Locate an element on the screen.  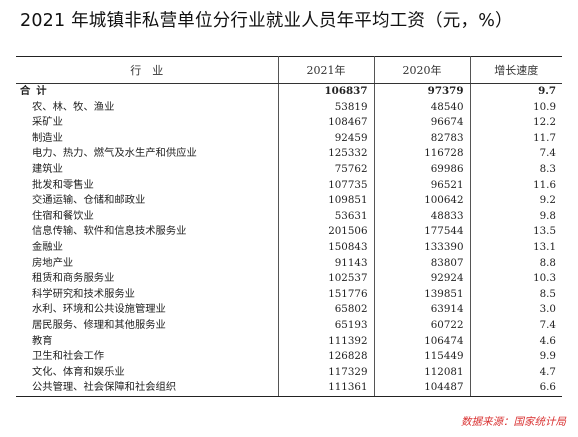
table-row: 电力、热力、燃气及水生产和供应业 125332 116728 7.4 is located at coordinates (289, 154).